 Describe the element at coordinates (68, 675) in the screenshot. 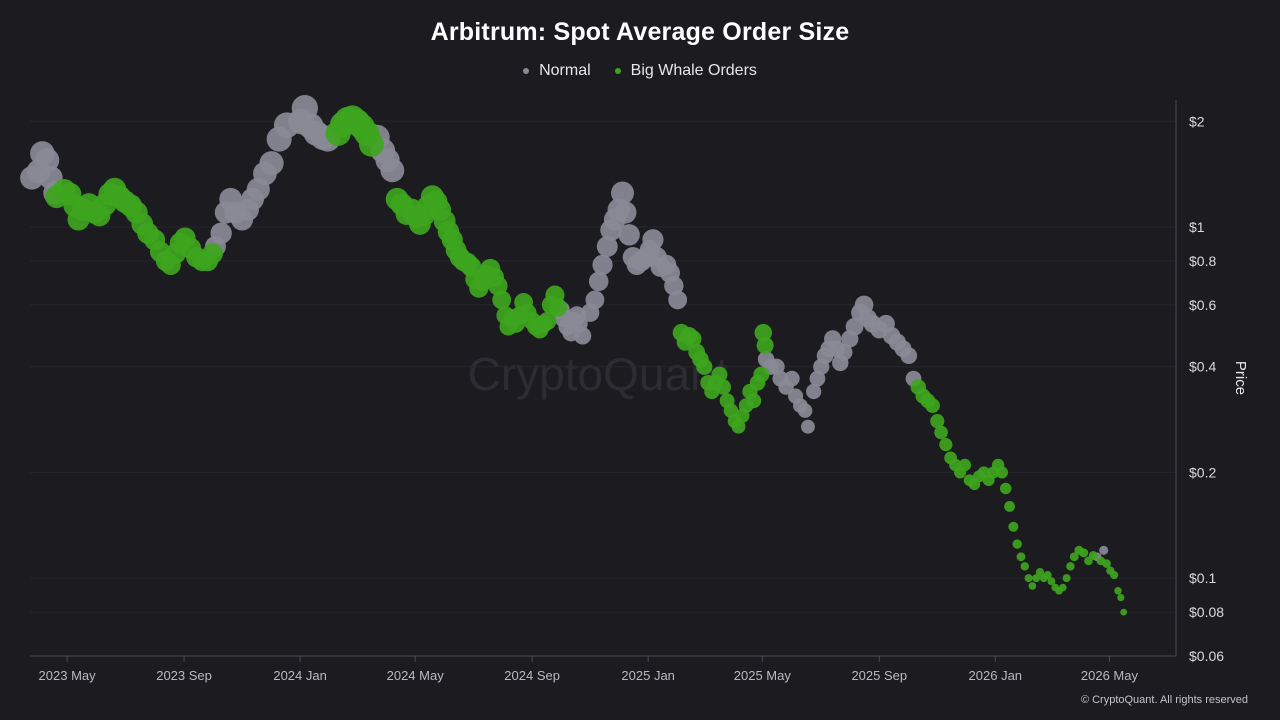

I see `x-tick-label: 2023 May` at that location.